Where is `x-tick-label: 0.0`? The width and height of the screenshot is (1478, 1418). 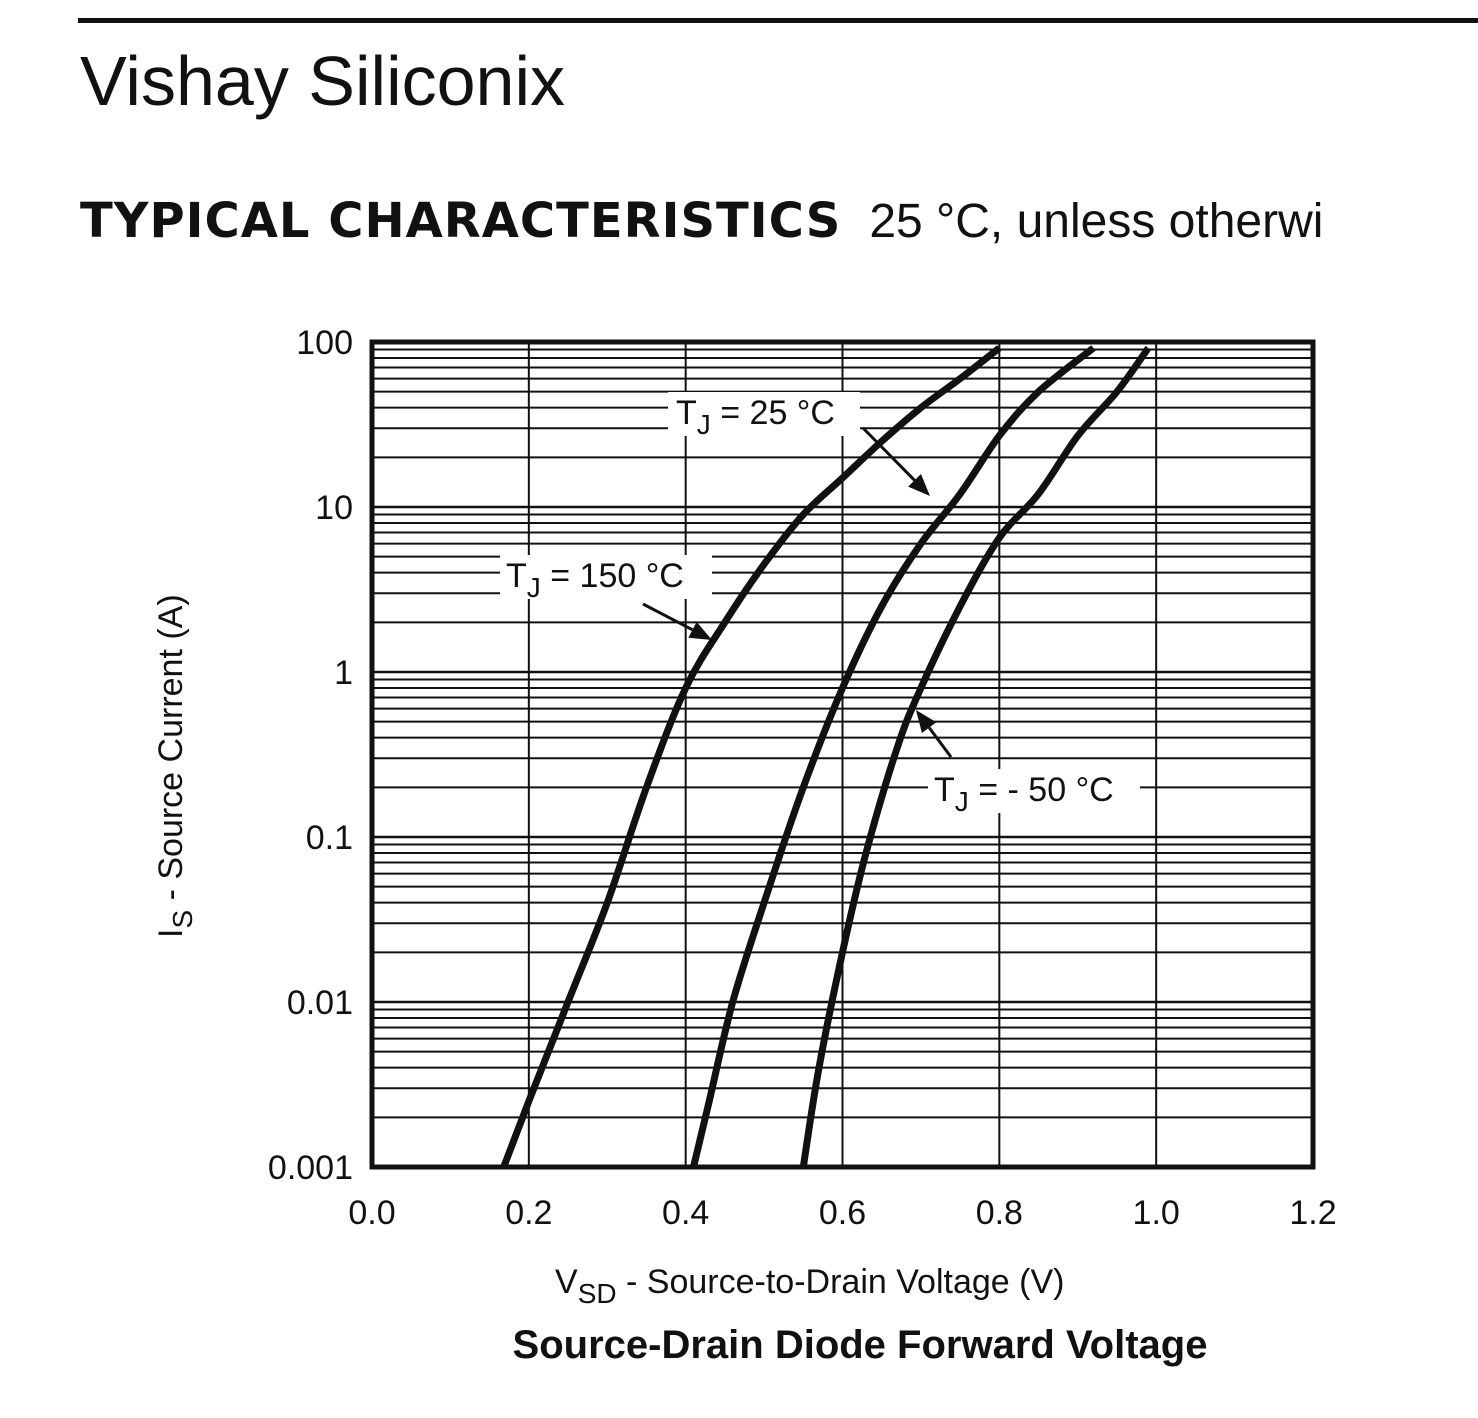 x-tick-label: 0.0 is located at coordinates (371, 1213).